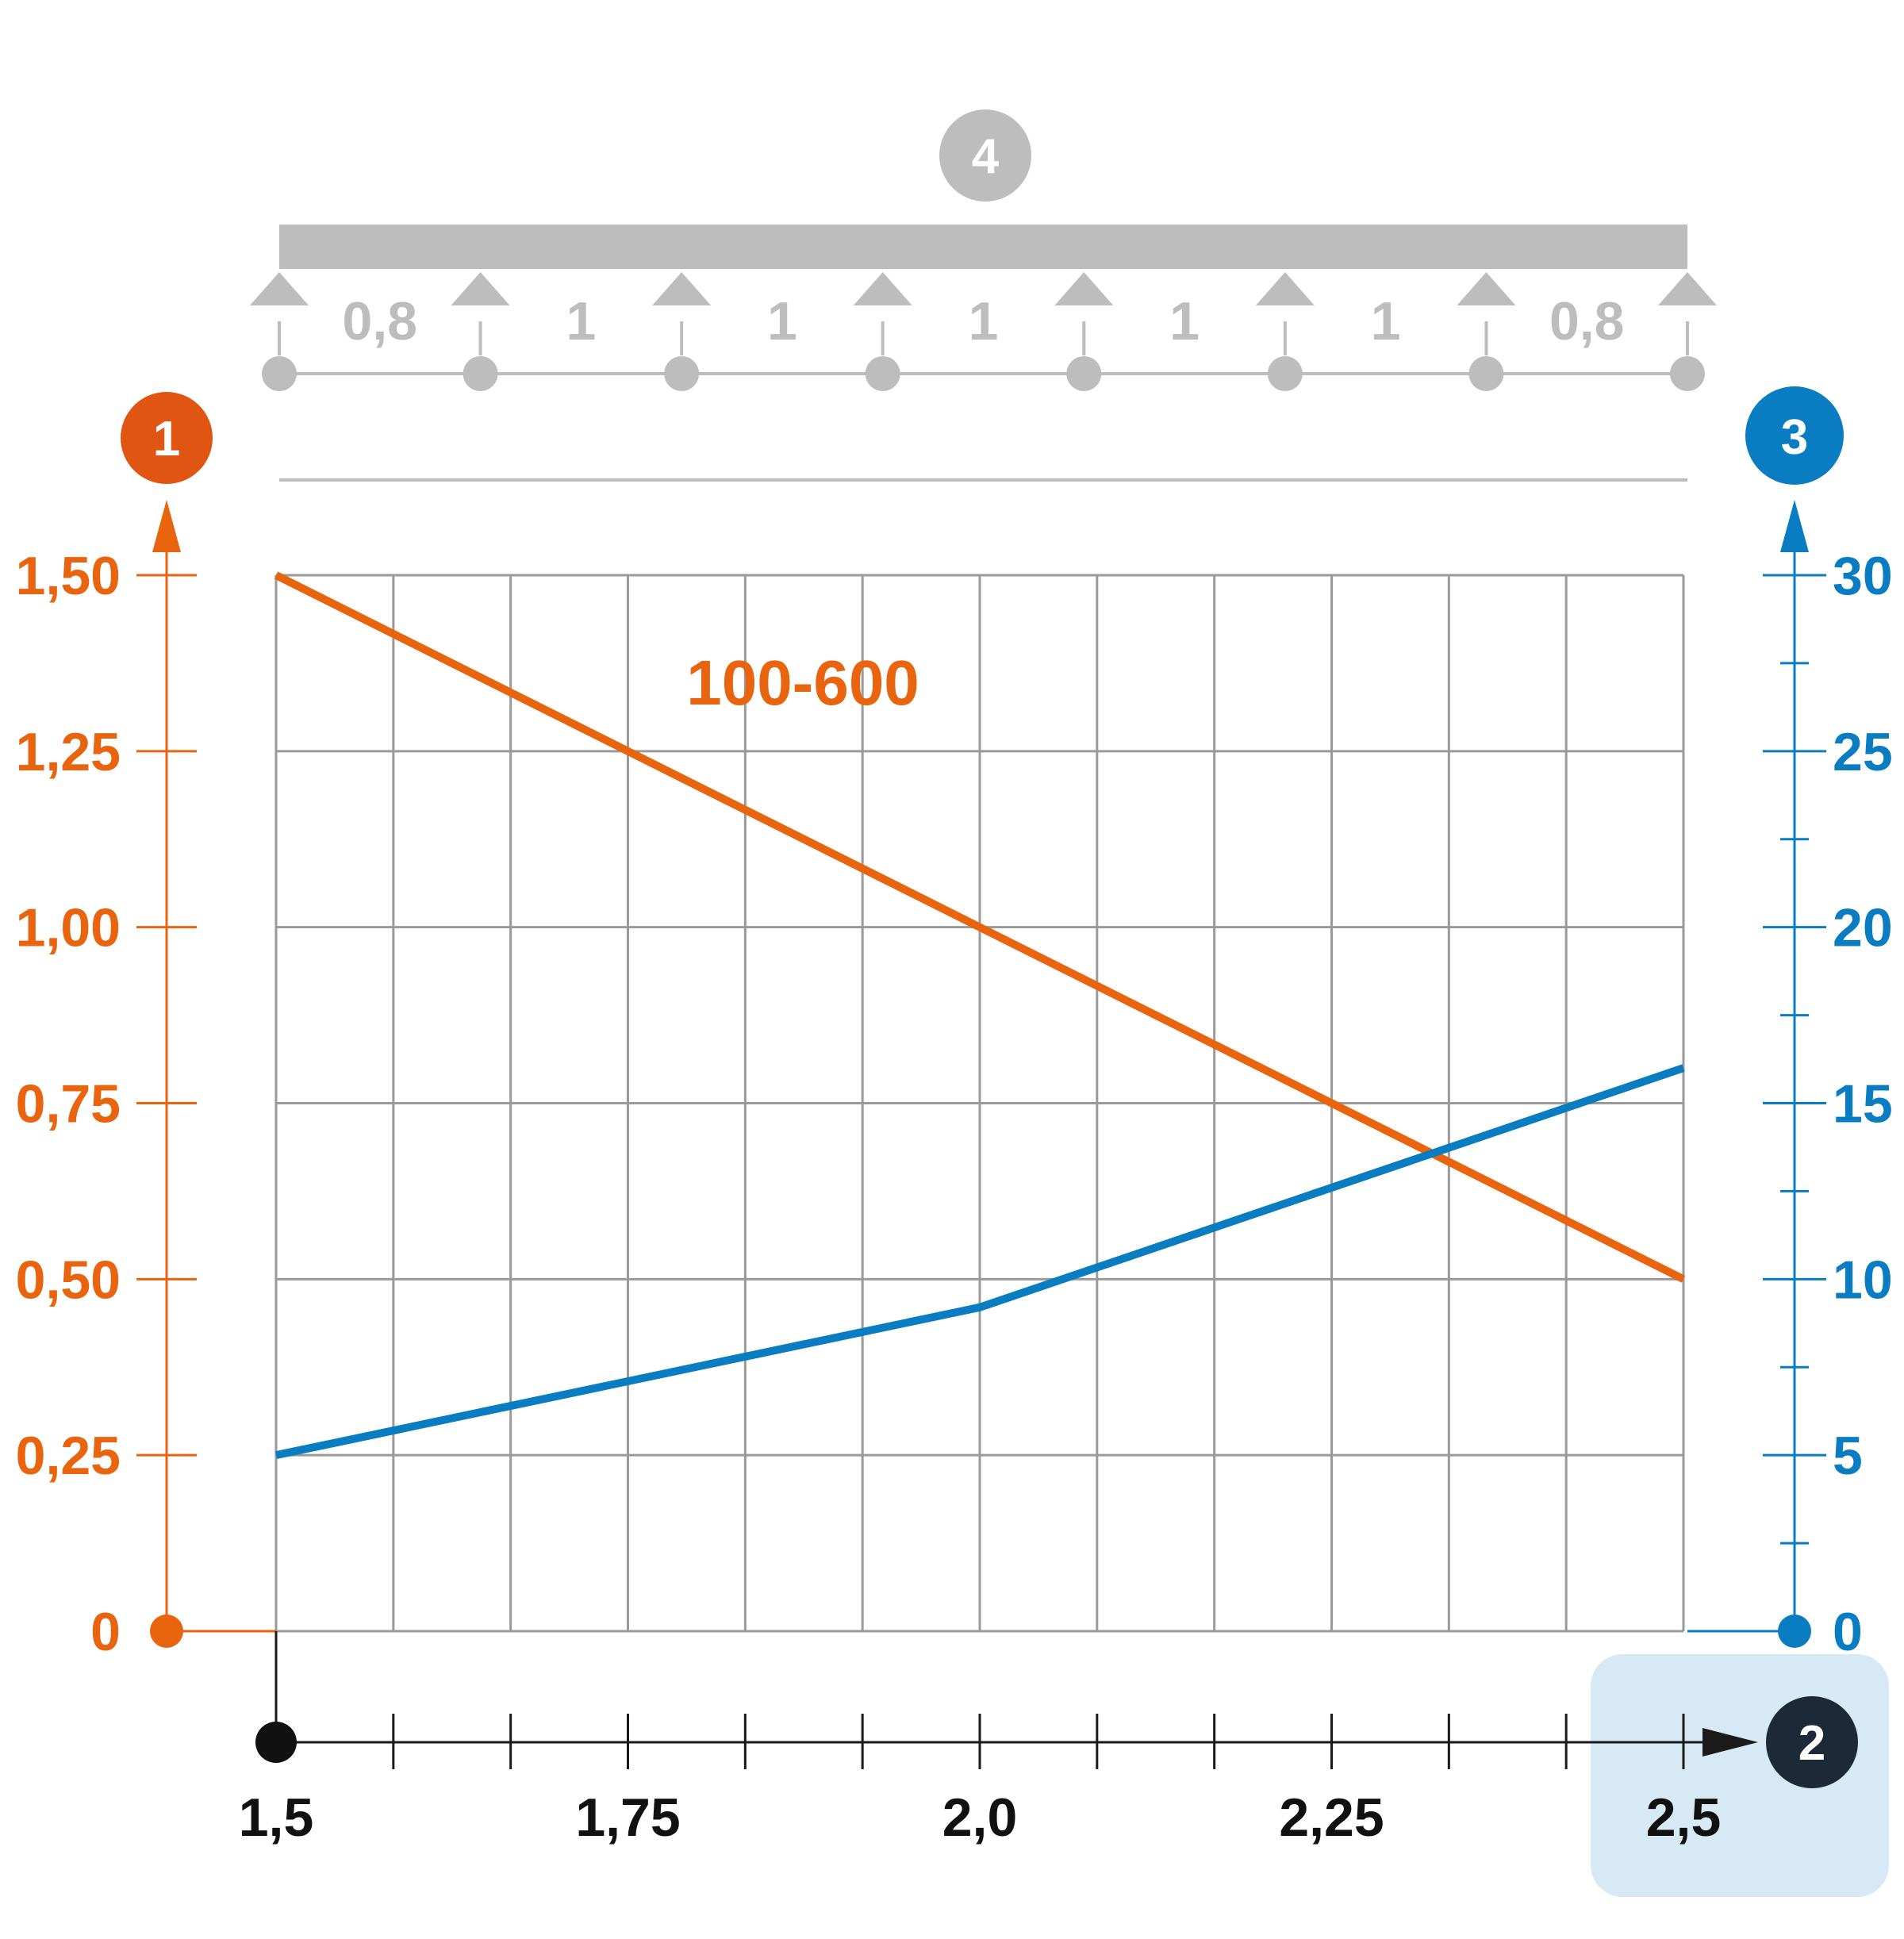  What do you see at coordinates (1056, 1709) in the screenshot?
I see `x-axis: 2` at bounding box center [1056, 1709].